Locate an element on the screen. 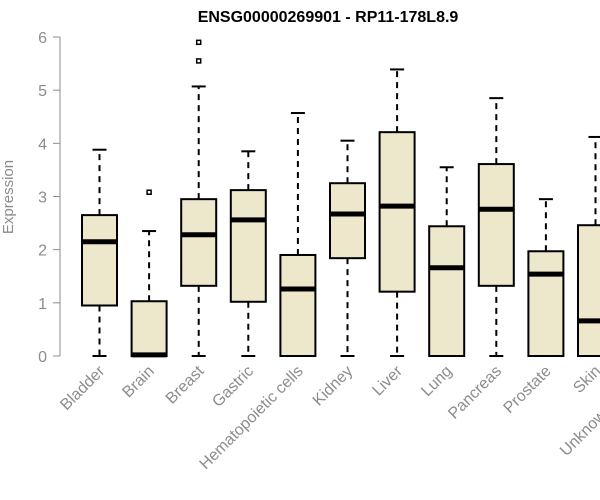 Image resolution: width=600 pixels, height=500 pixels. x-tick-label: Liver is located at coordinates (387, 380).